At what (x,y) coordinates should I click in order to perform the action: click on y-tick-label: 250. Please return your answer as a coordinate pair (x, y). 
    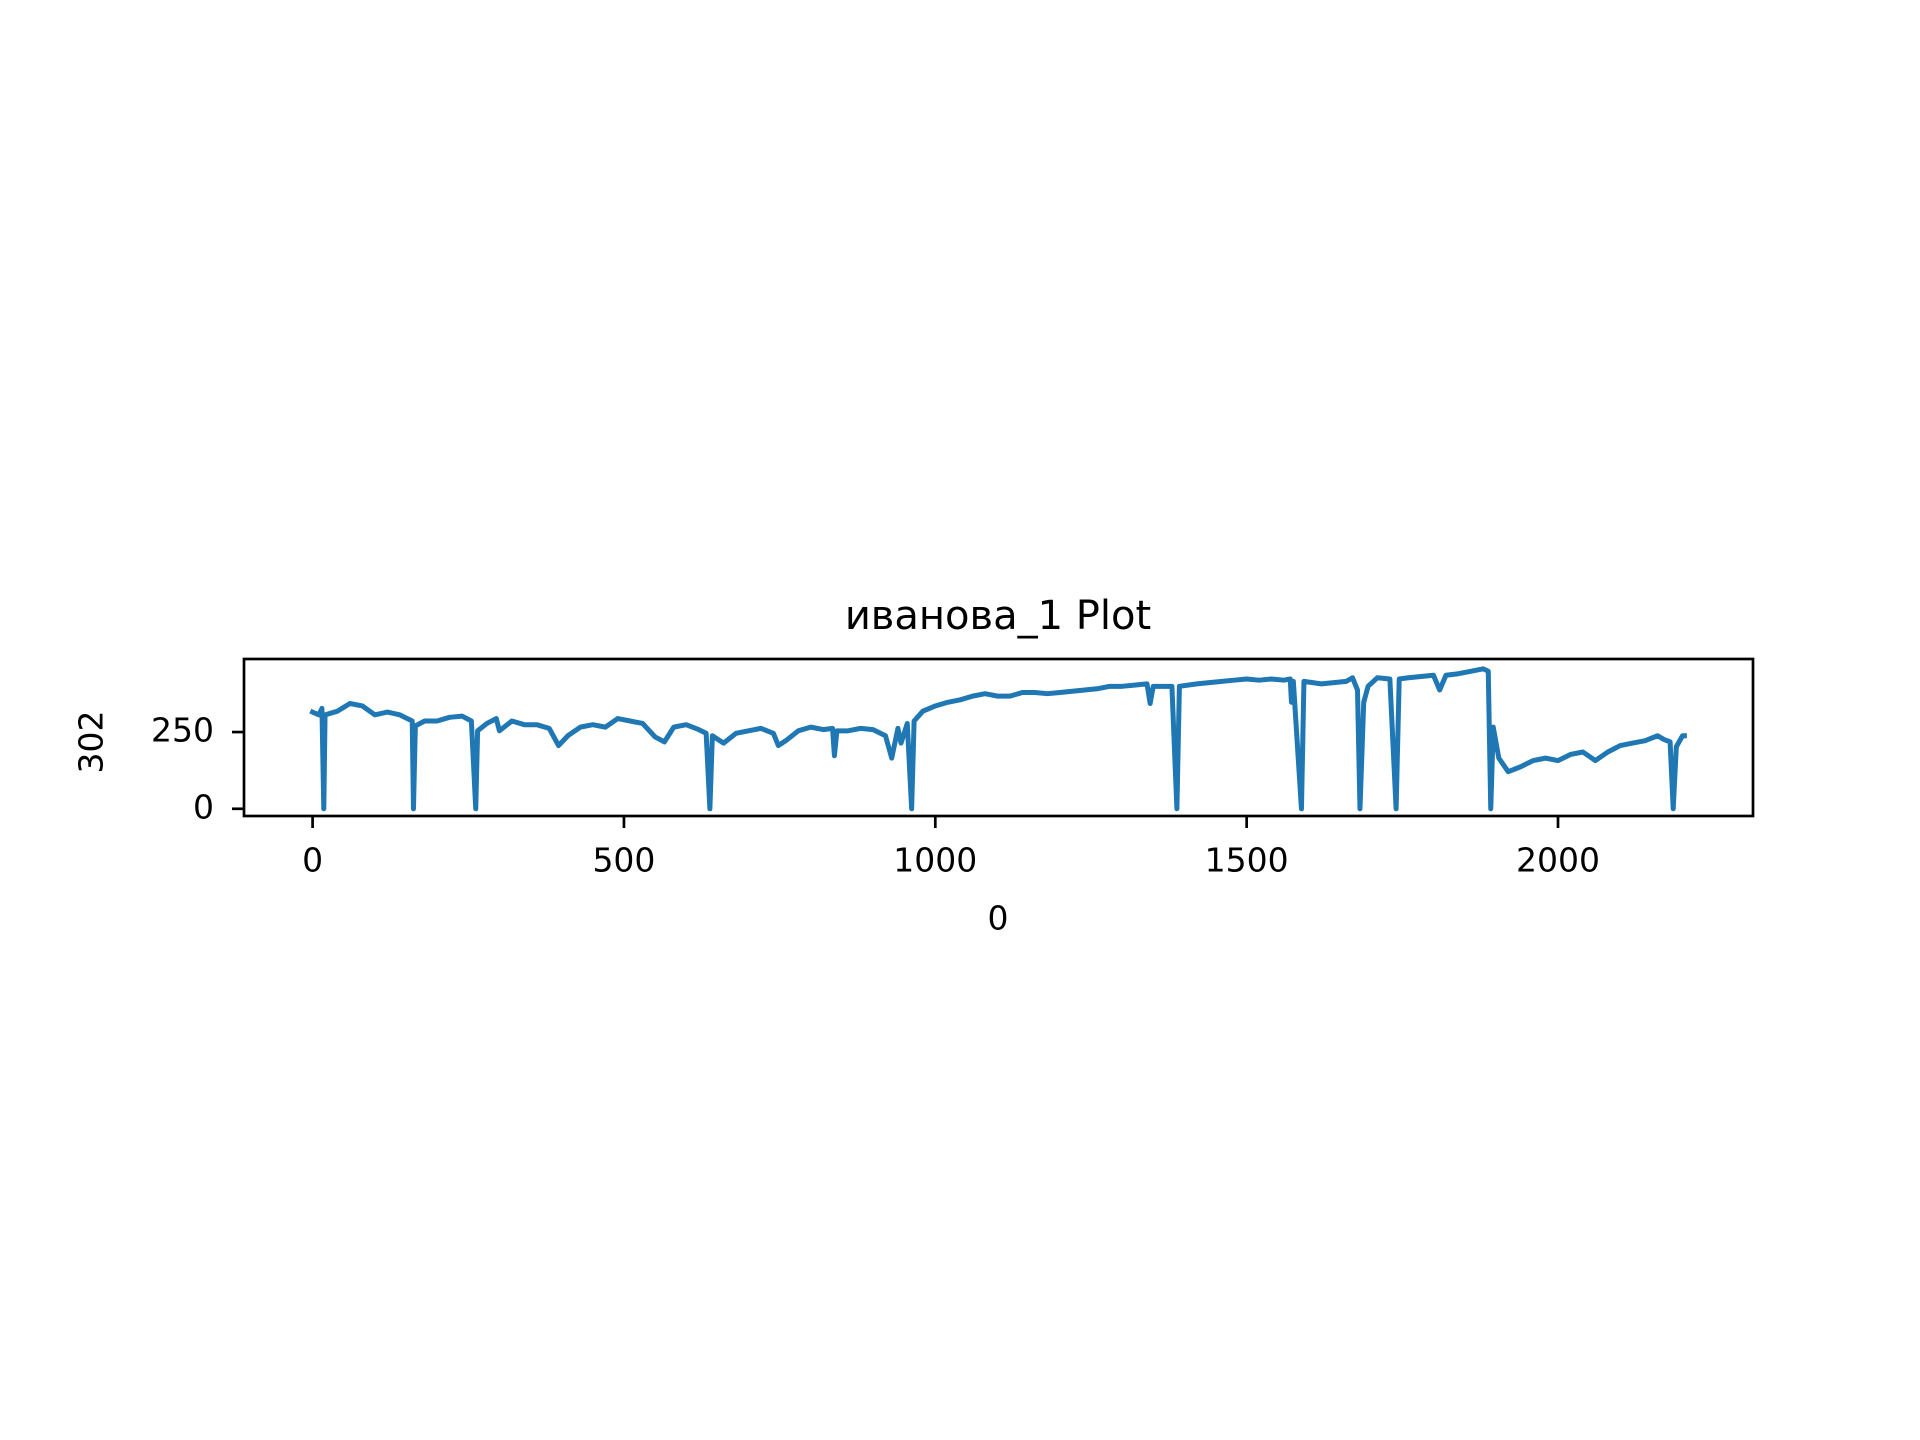
    Looking at the image, I should click on (182, 730).